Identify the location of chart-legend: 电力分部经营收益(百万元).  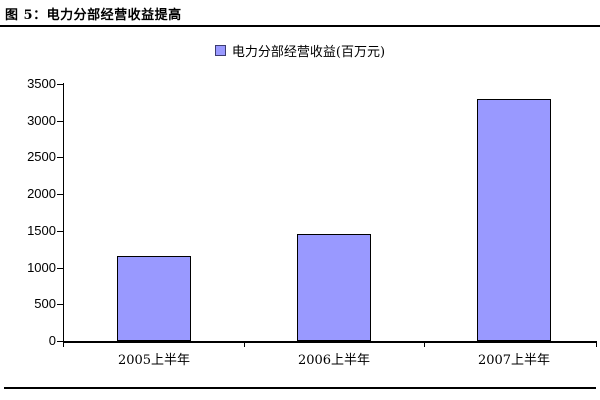
(300, 50).